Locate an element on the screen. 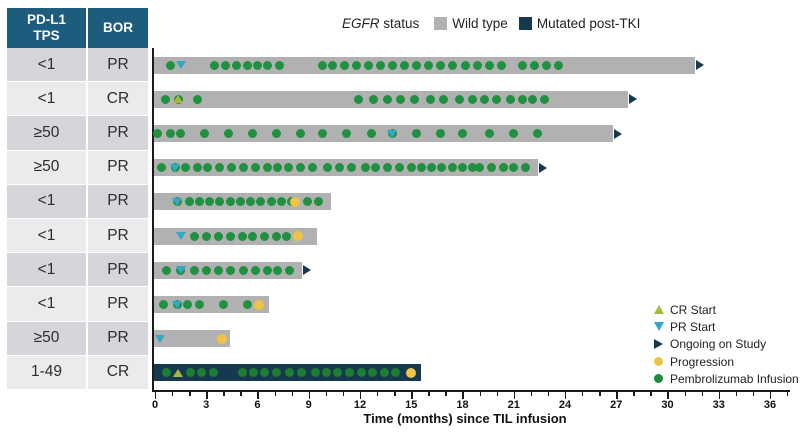 This screenshot has width=800, height=434. marker-legend-label: Ongoing on Study is located at coordinates (718, 344).